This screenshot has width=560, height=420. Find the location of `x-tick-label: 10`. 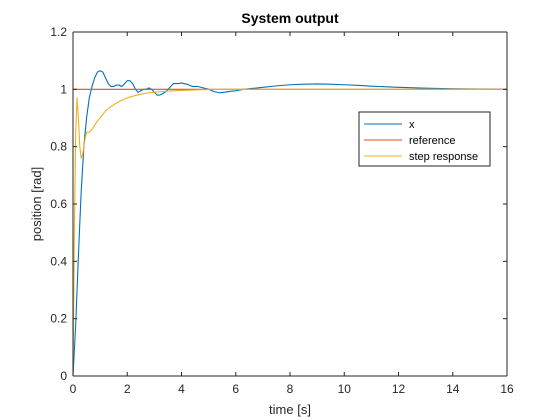

x-tick-label: 10 is located at coordinates (345, 389).